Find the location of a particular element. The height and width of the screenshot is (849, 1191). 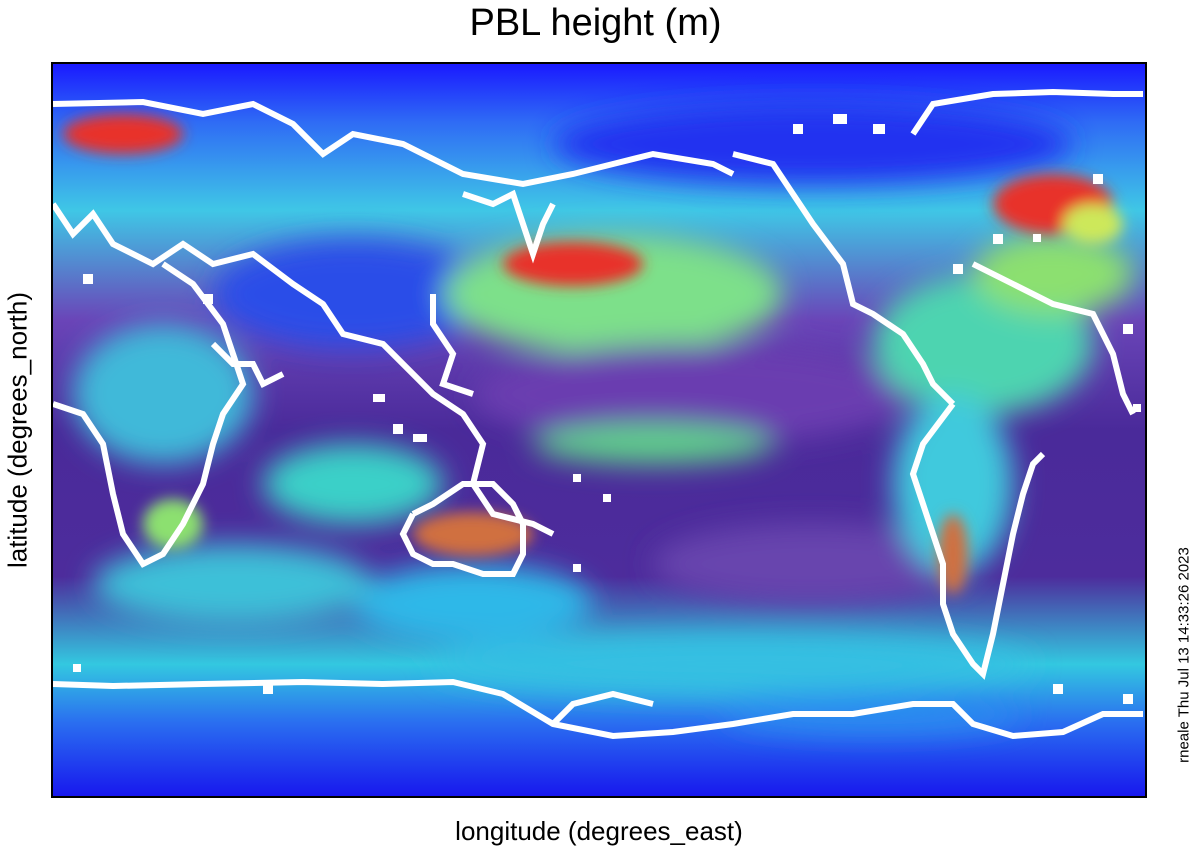

x-axis-label: longitude (degrees_east) is located at coordinates (599, 831).